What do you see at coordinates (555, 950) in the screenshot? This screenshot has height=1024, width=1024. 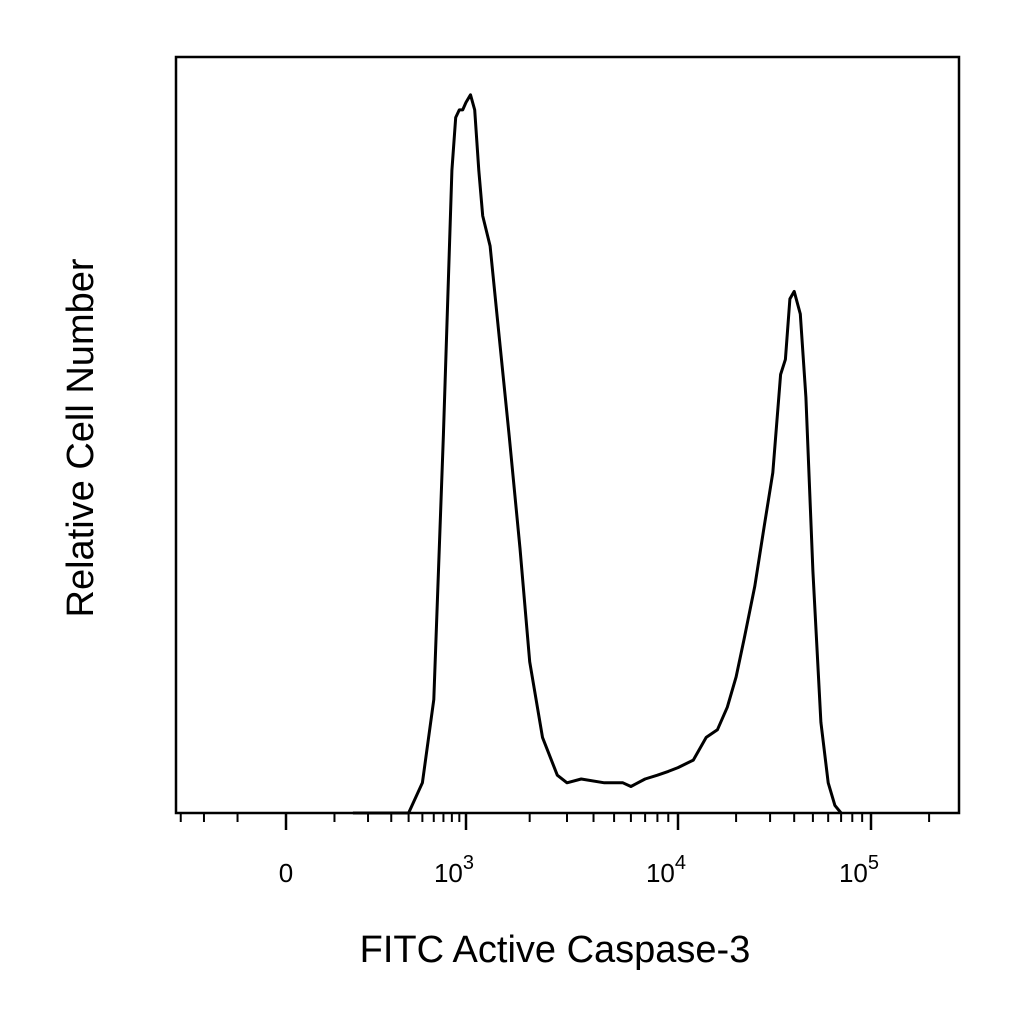 I see `x-axis-title: FITC Active Caspase-3` at bounding box center [555, 950].